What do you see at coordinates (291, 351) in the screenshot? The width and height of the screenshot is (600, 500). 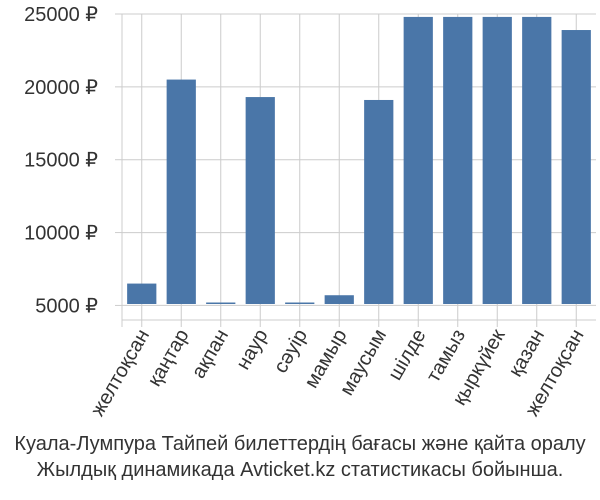 I see `x-tick-label: сәуір` at bounding box center [291, 351].